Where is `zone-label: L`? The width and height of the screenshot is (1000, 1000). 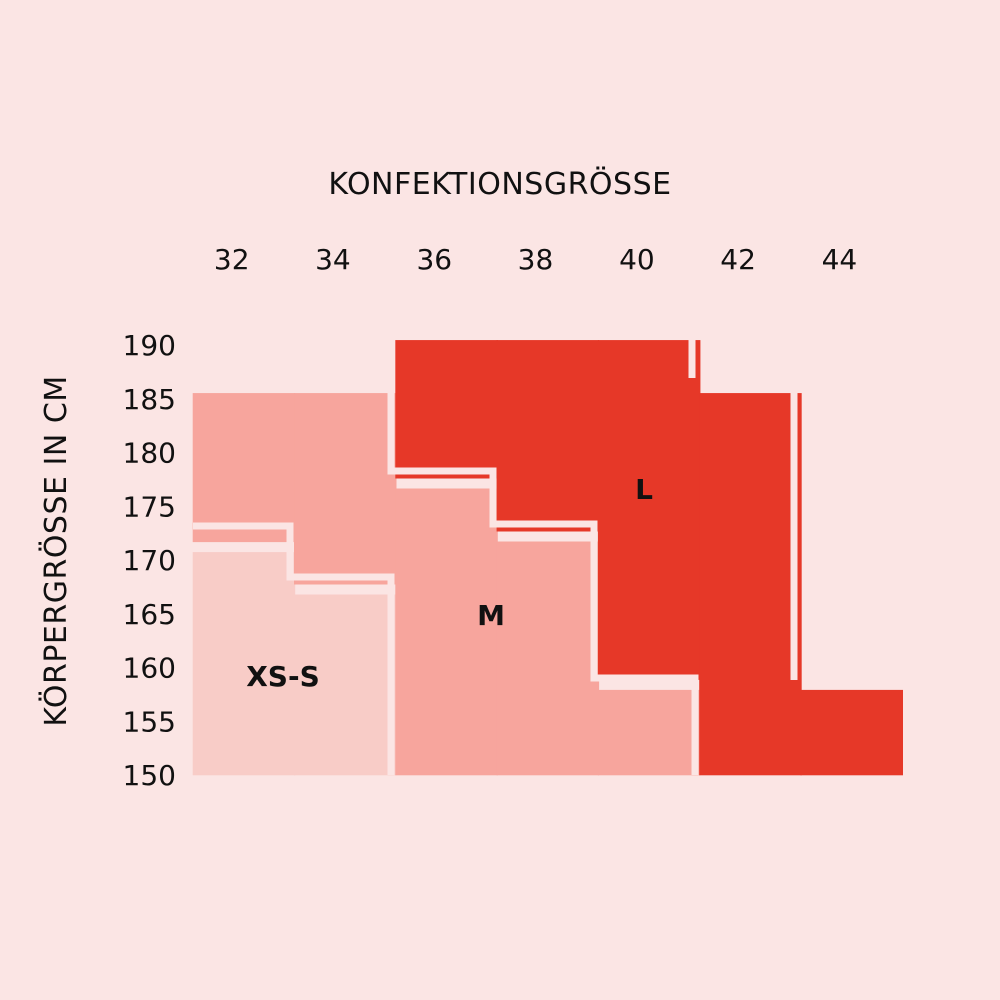 zone-label: L is located at coordinates (644, 489).